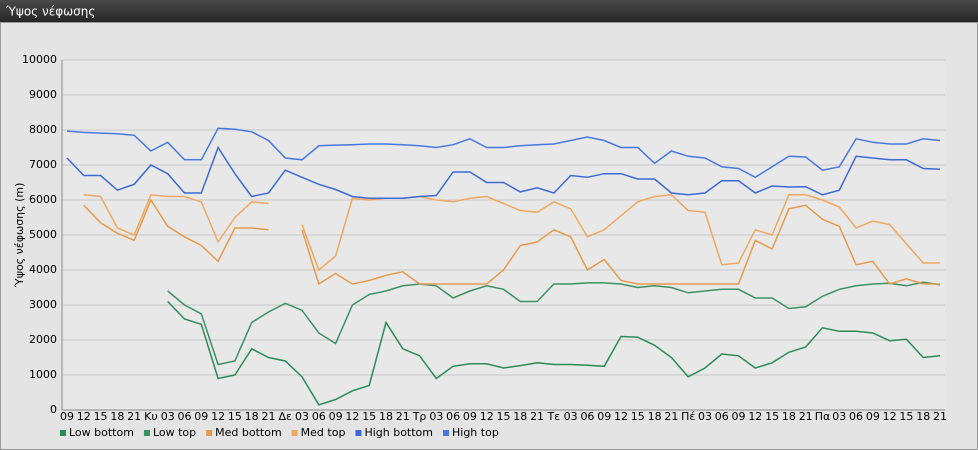 The width and height of the screenshot is (978, 450). Describe the element at coordinates (248, 432) in the screenshot. I see `legend-label: Med bottom` at that location.